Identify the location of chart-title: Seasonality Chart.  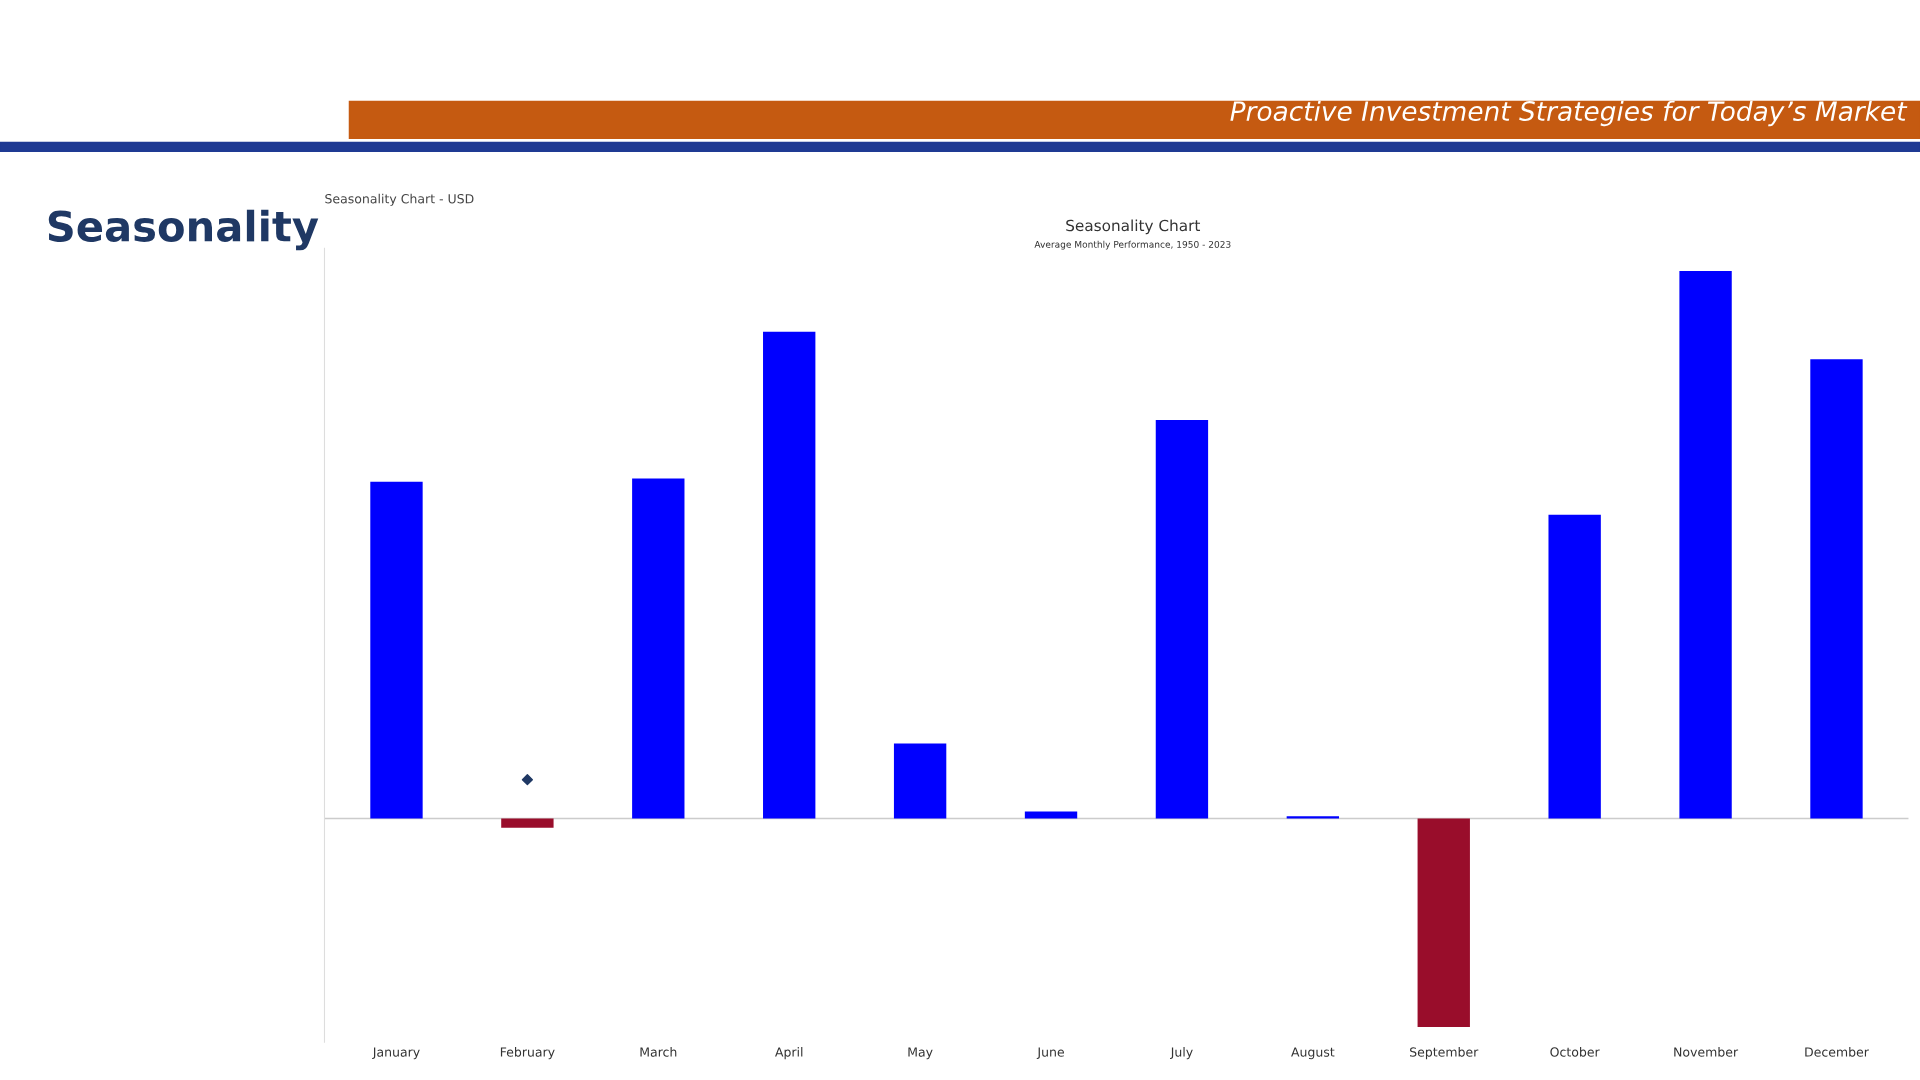
(1133, 227).